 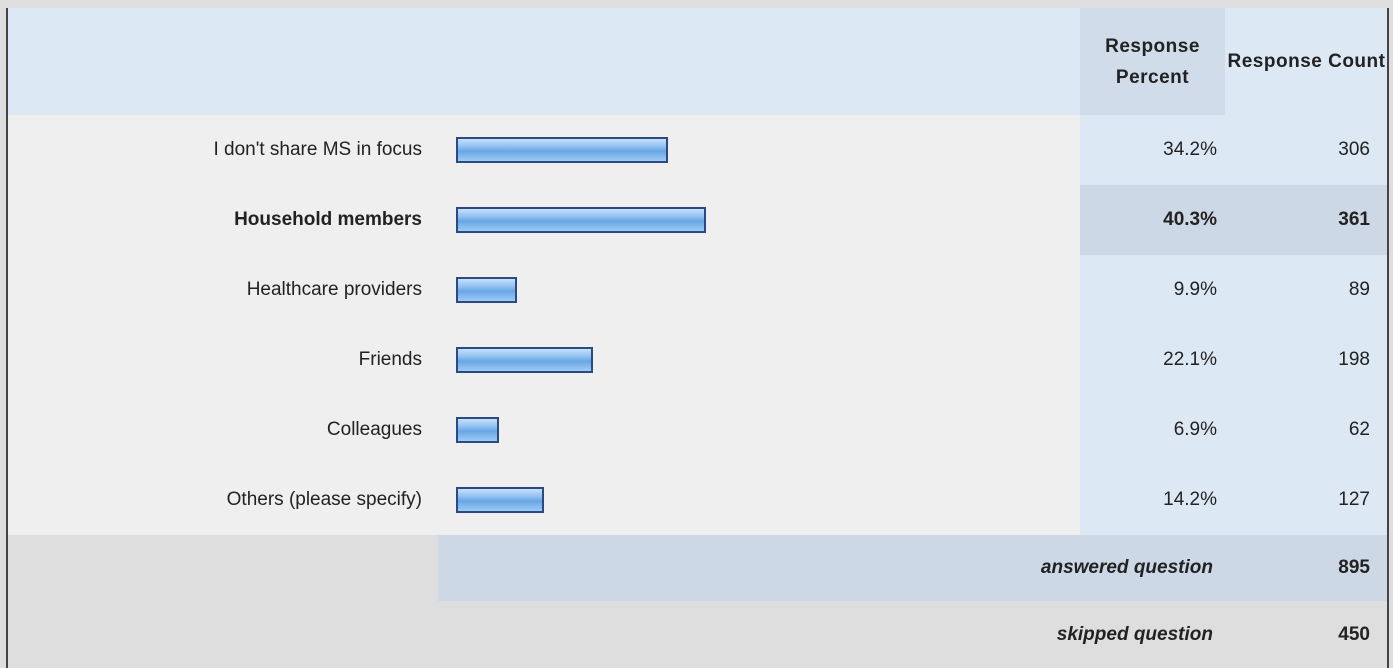 What do you see at coordinates (1306, 61) in the screenshot?
I see `header-count: Response Count` at bounding box center [1306, 61].